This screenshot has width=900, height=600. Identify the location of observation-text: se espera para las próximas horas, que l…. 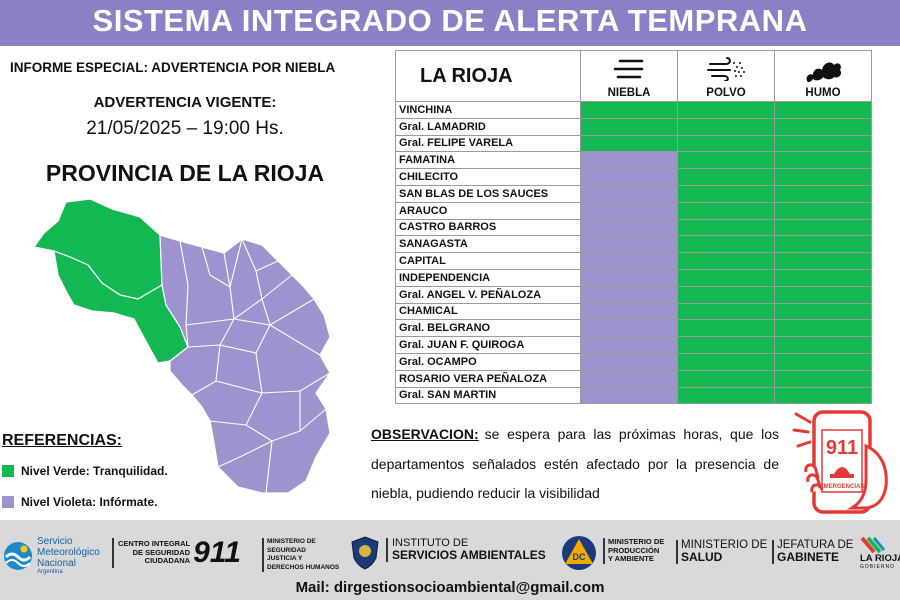
(575, 463).